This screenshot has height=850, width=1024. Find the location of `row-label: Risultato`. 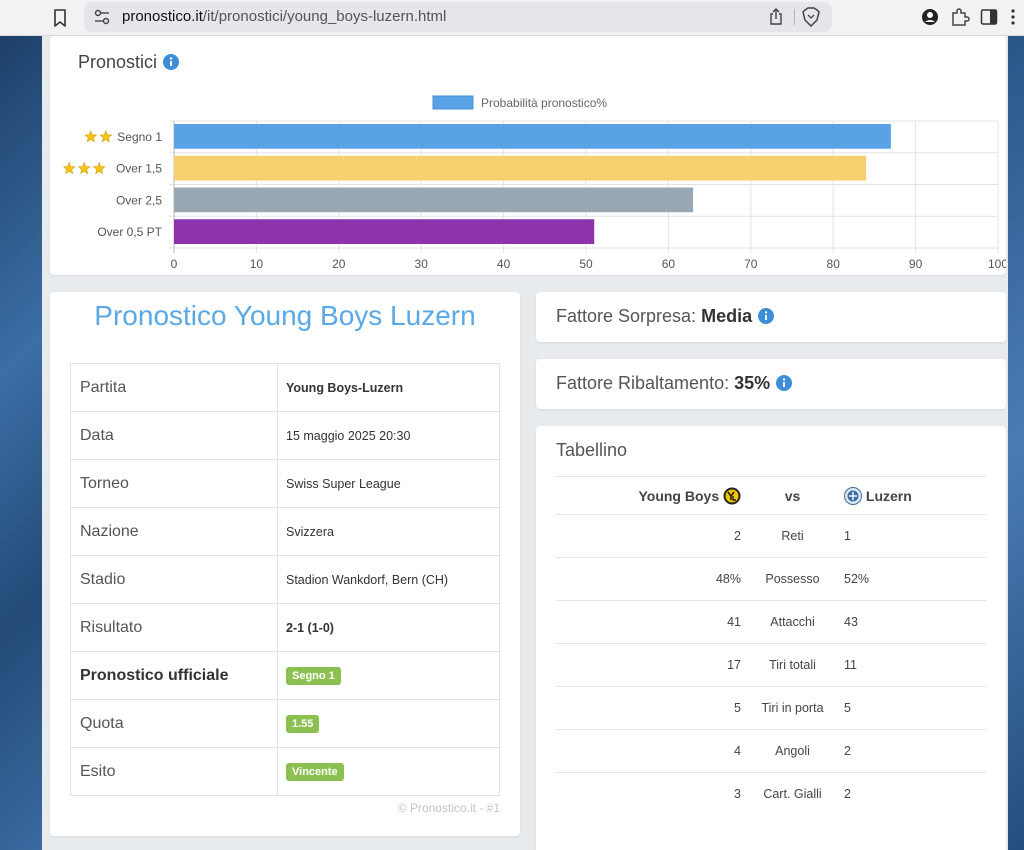

row-label: Risultato is located at coordinates (174, 627).